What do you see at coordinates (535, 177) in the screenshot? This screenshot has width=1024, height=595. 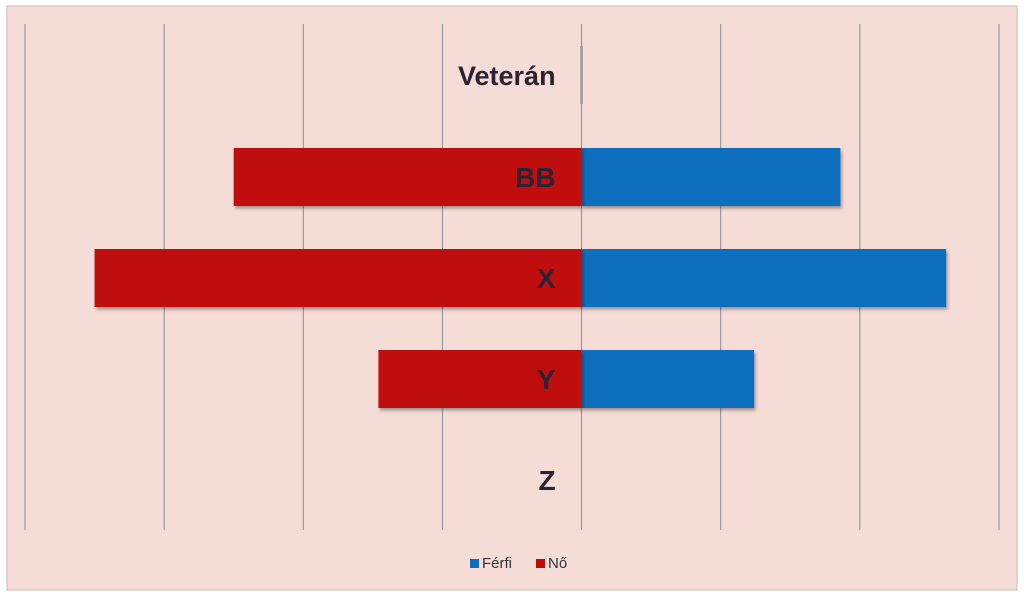 I see `category-label: BB` at bounding box center [535, 177].